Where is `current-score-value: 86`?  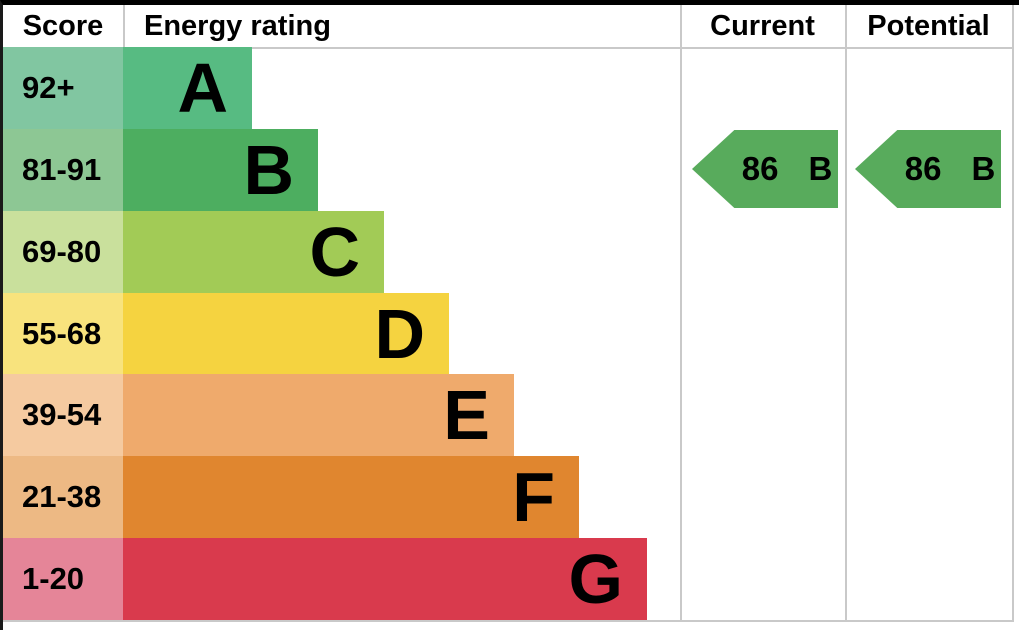 current-score-value: 86 is located at coordinates (760, 168).